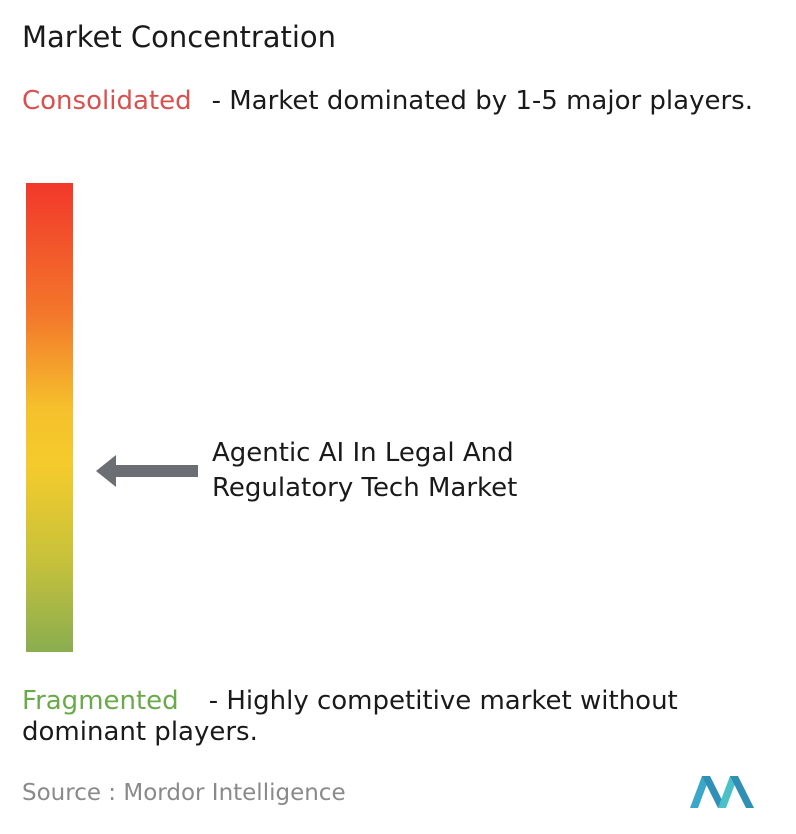 The height and width of the screenshot is (834, 796). I want to click on concentration-gradient-bar, so click(49, 417).